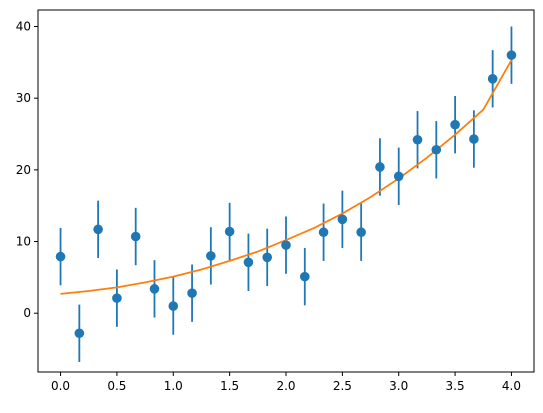  Describe the element at coordinates (23, 242) in the screenshot. I see `y-tick-label: 10` at that location.